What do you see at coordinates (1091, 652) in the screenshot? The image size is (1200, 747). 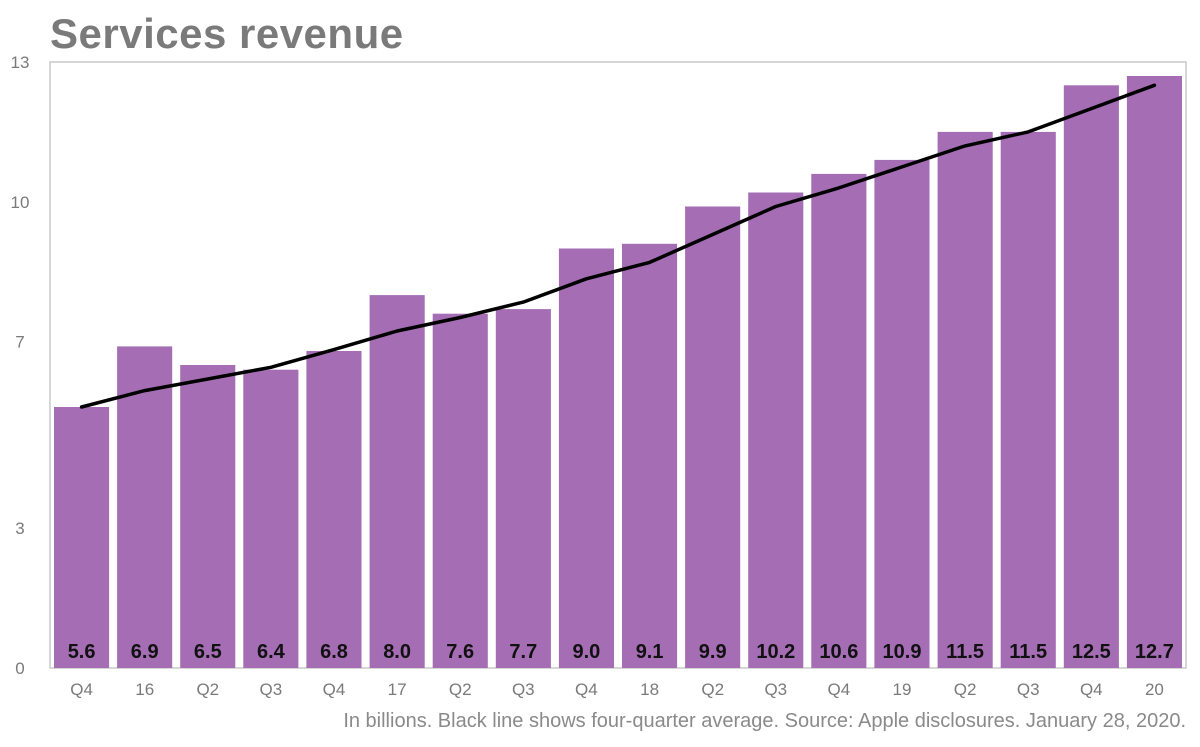 I see `bar-value-label: 12.5` at bounding box center [1091, 652].